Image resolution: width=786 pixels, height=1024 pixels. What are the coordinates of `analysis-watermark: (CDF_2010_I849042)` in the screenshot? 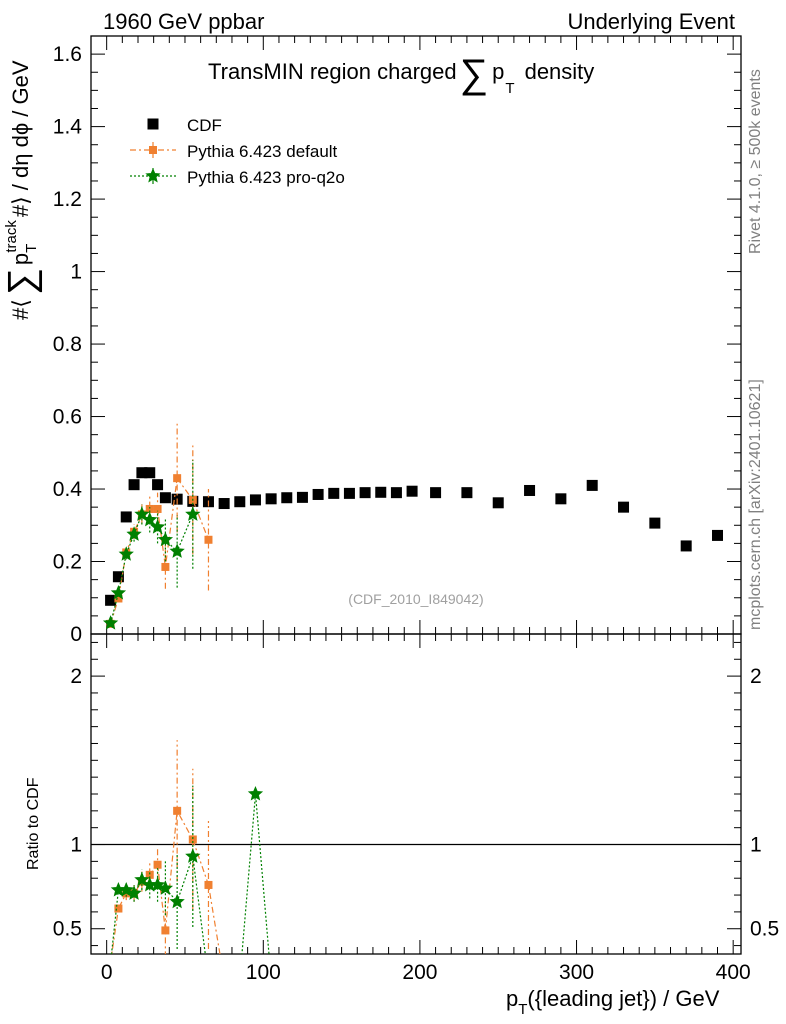 It's located at (415, 599).